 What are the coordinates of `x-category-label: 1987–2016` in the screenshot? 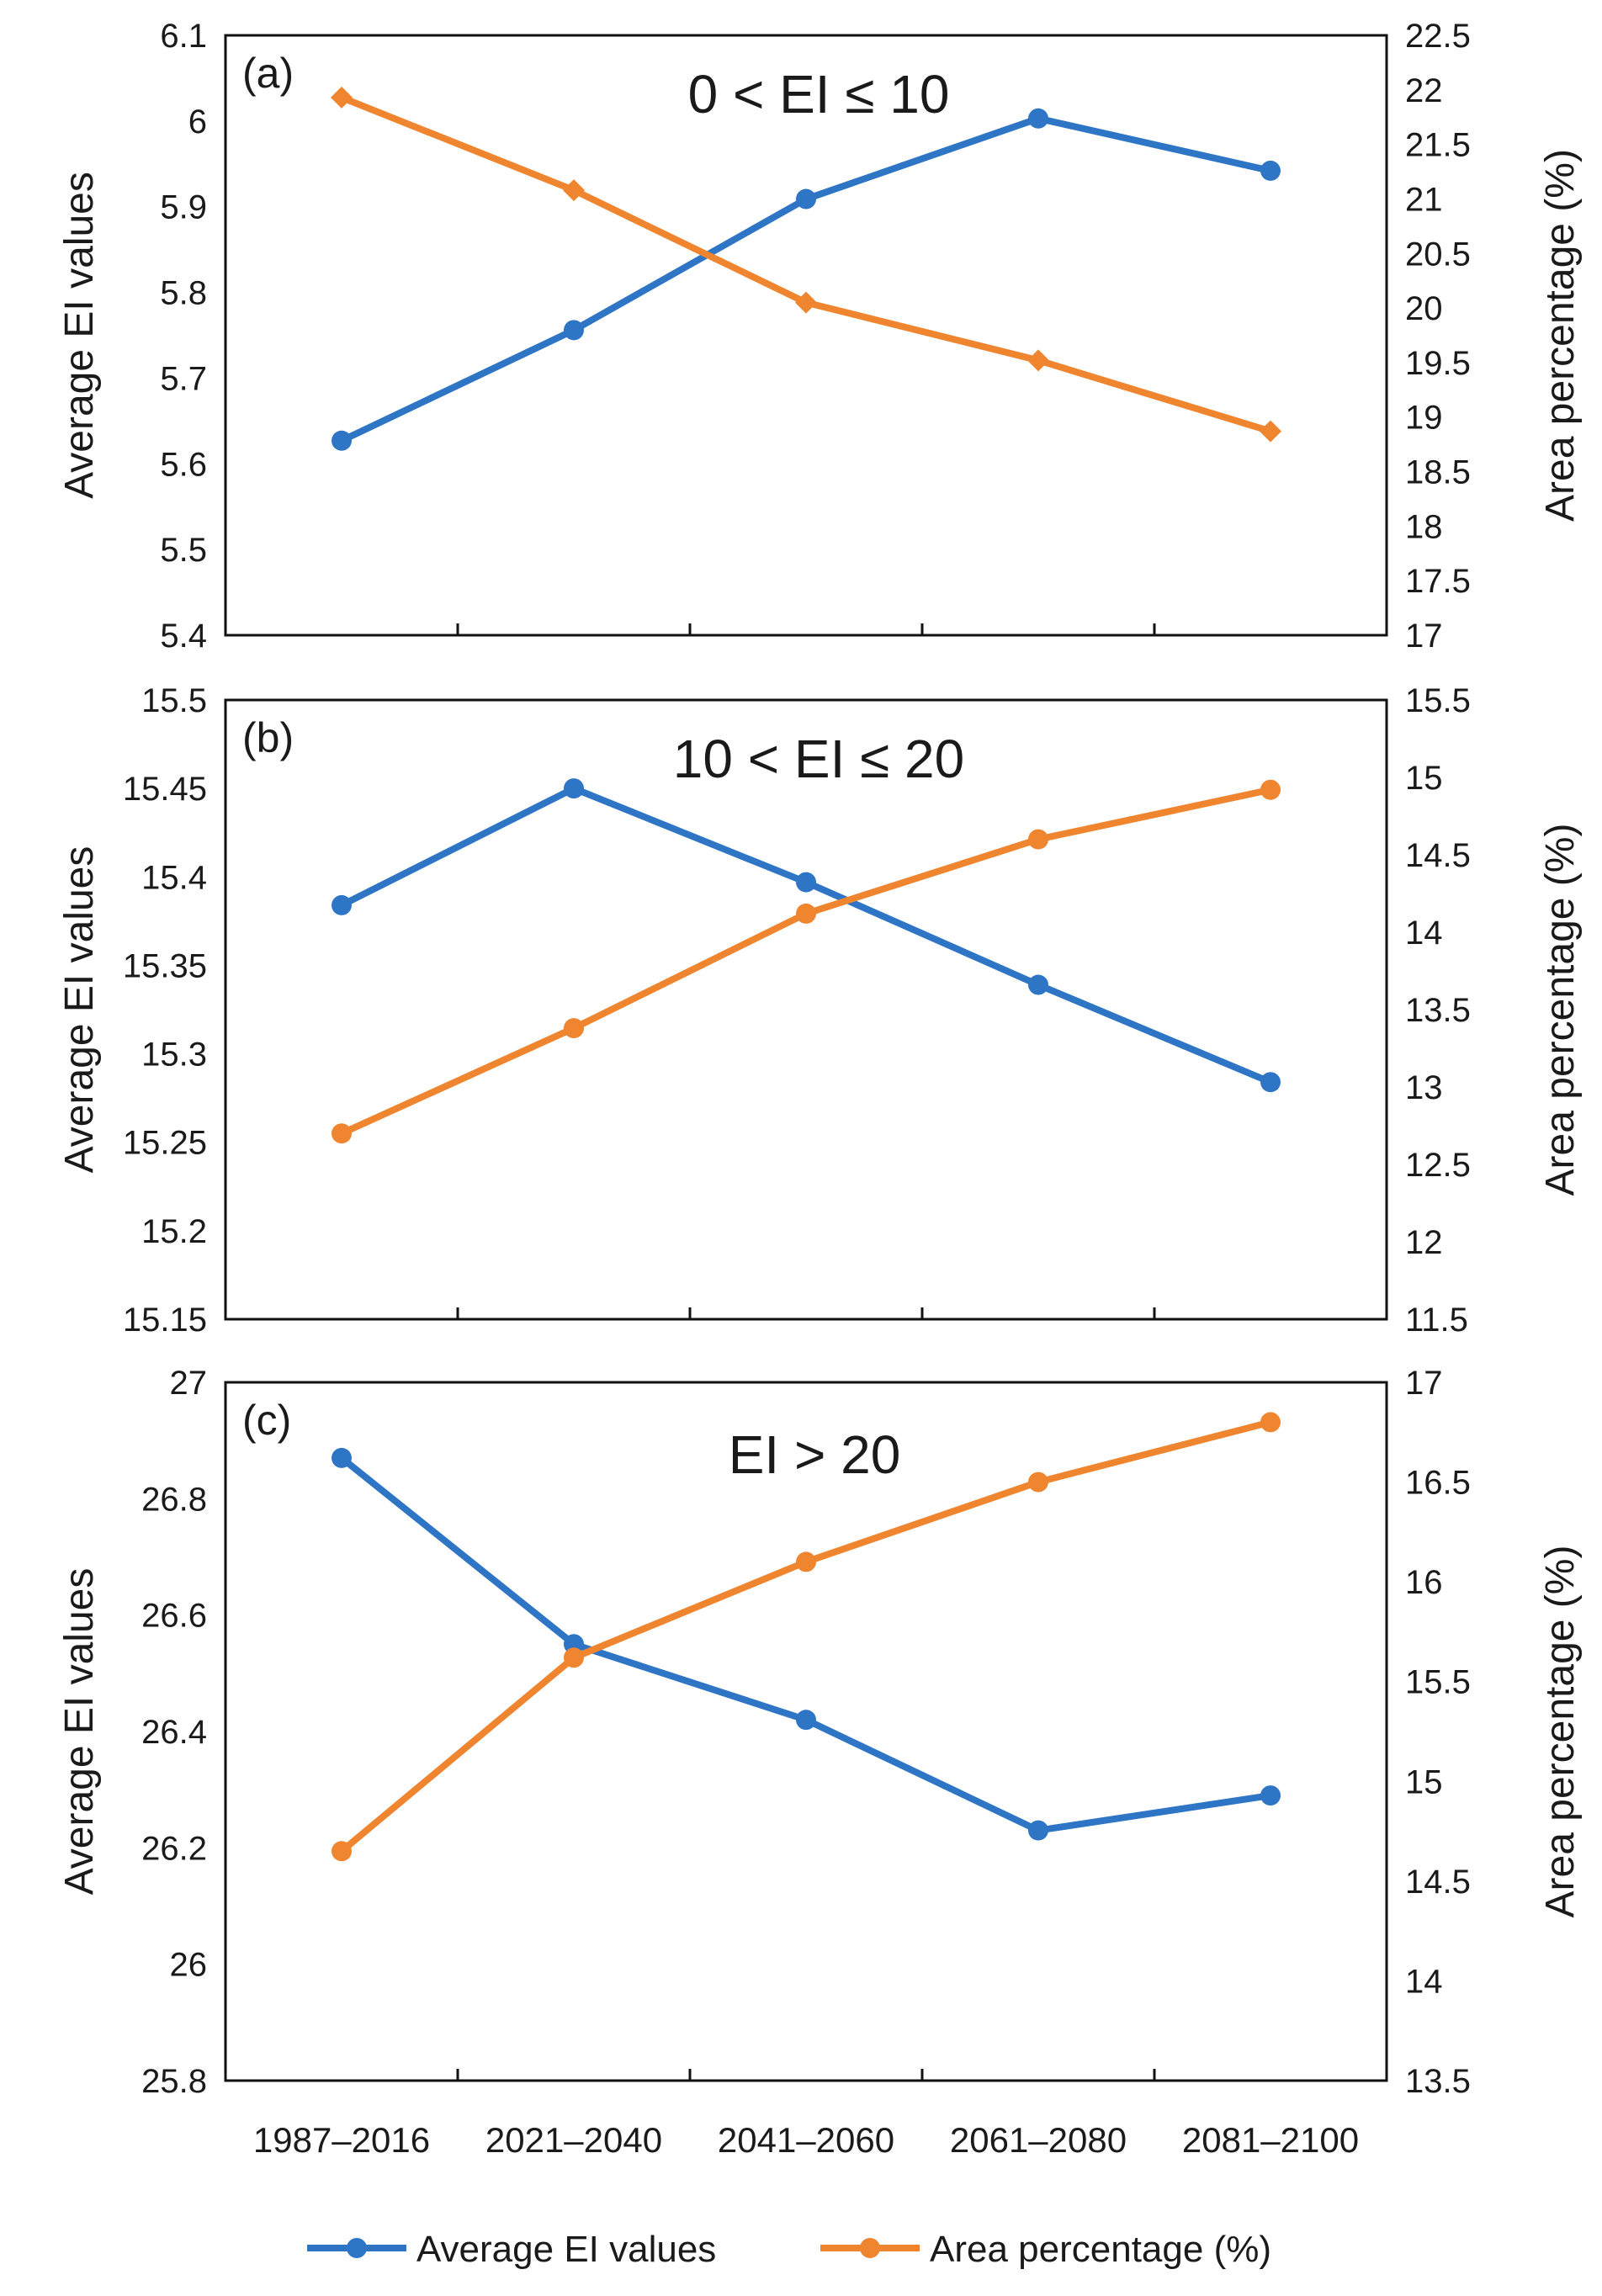 It's located at (341, 2140).